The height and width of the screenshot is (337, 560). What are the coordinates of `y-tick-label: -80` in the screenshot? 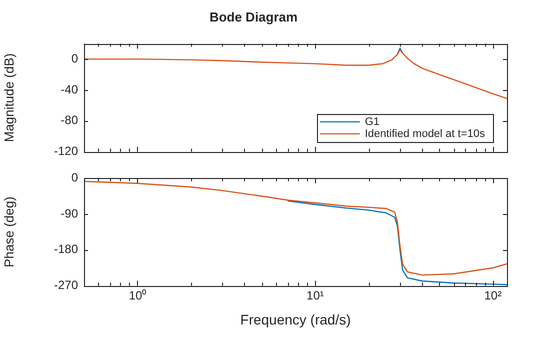 It's located at (69, 120).